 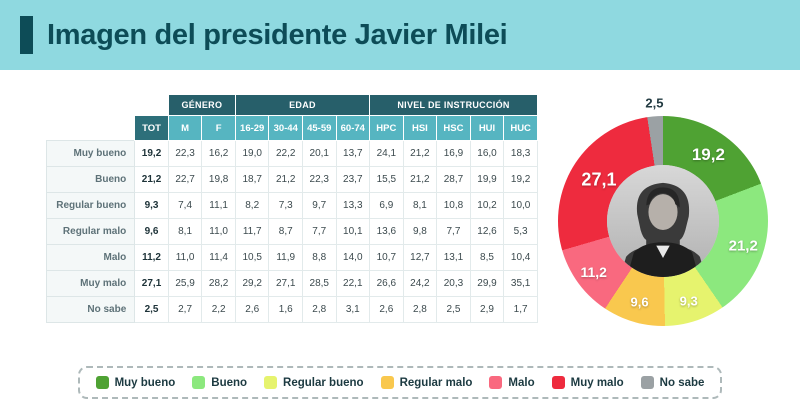 I want to click on data-cell: 10,7, so click(x=386, y=257).